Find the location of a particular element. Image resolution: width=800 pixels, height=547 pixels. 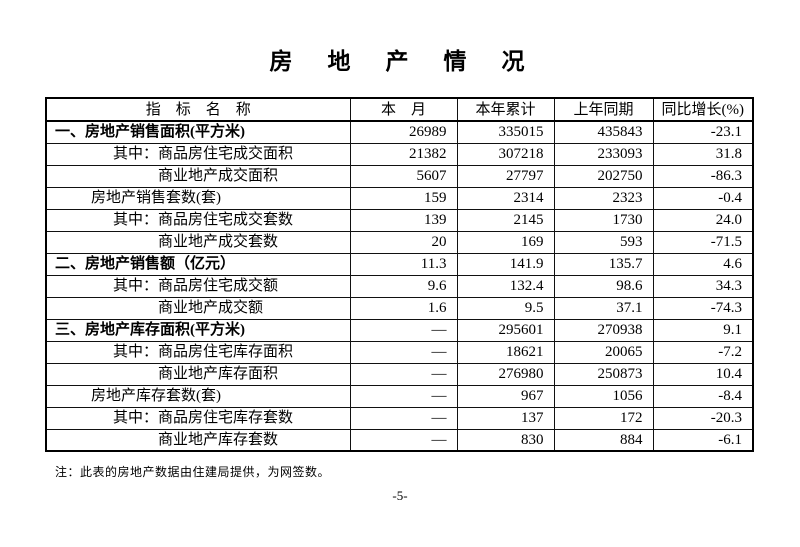

col-header-current-month: 本 月 is located at coordinates (403, 109).